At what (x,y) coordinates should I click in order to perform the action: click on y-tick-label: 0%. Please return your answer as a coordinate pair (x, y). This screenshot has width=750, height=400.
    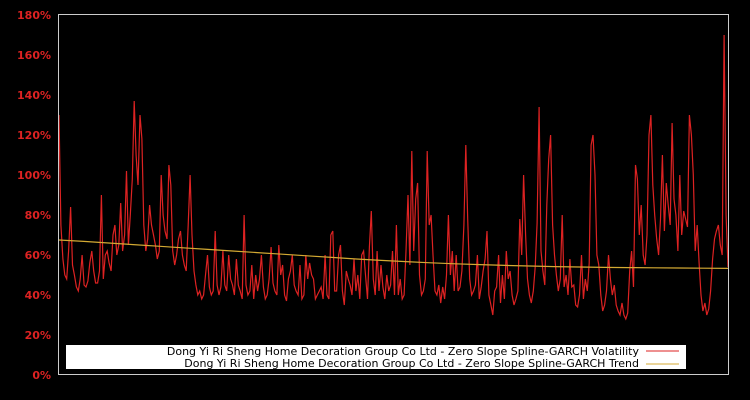
    Looking at the image, I should click on (41, 375).